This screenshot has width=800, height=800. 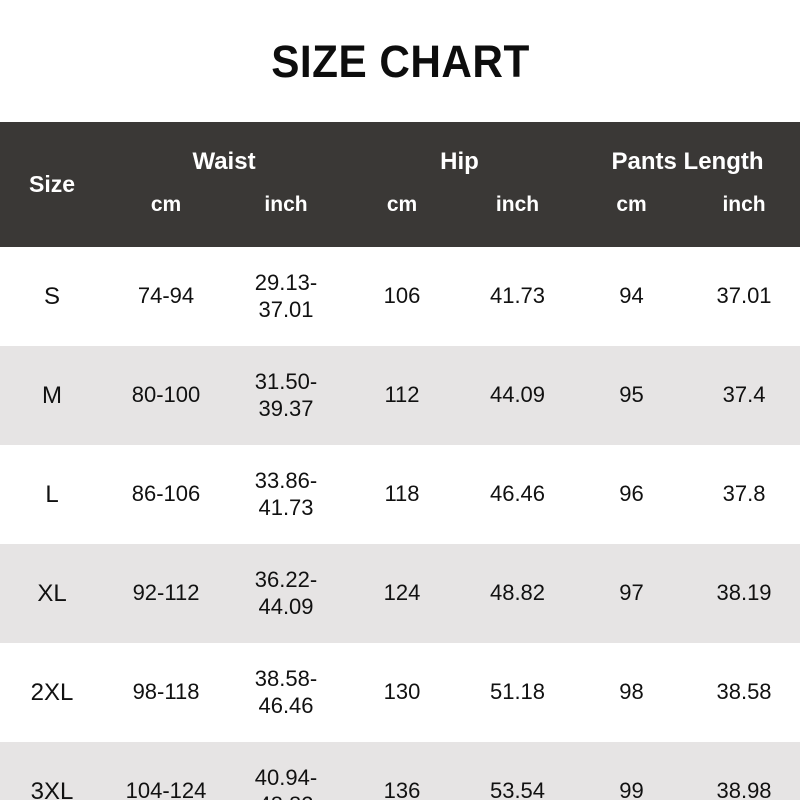 What do you see at coordinates (687, 149) in the screenshot?
I see `column-group-header-pants-length: Pants Length` at bounding box center [687, 149].